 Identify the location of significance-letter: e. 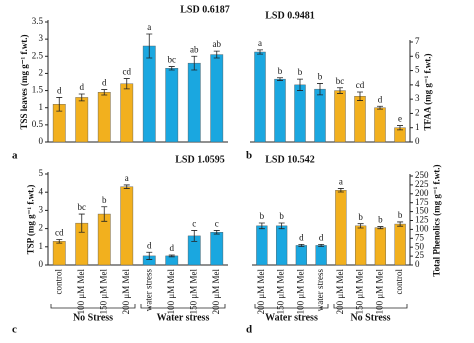
(400, 119).